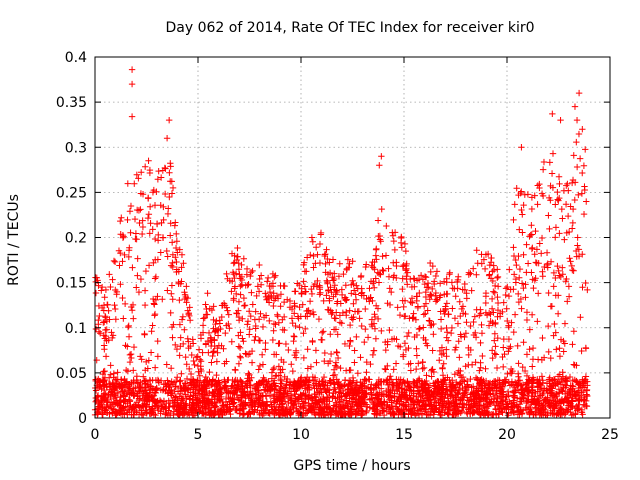  Describe the element at coordinates (76, 239) in the screenshot. I see `y-tick-label: 0.2` at that location.